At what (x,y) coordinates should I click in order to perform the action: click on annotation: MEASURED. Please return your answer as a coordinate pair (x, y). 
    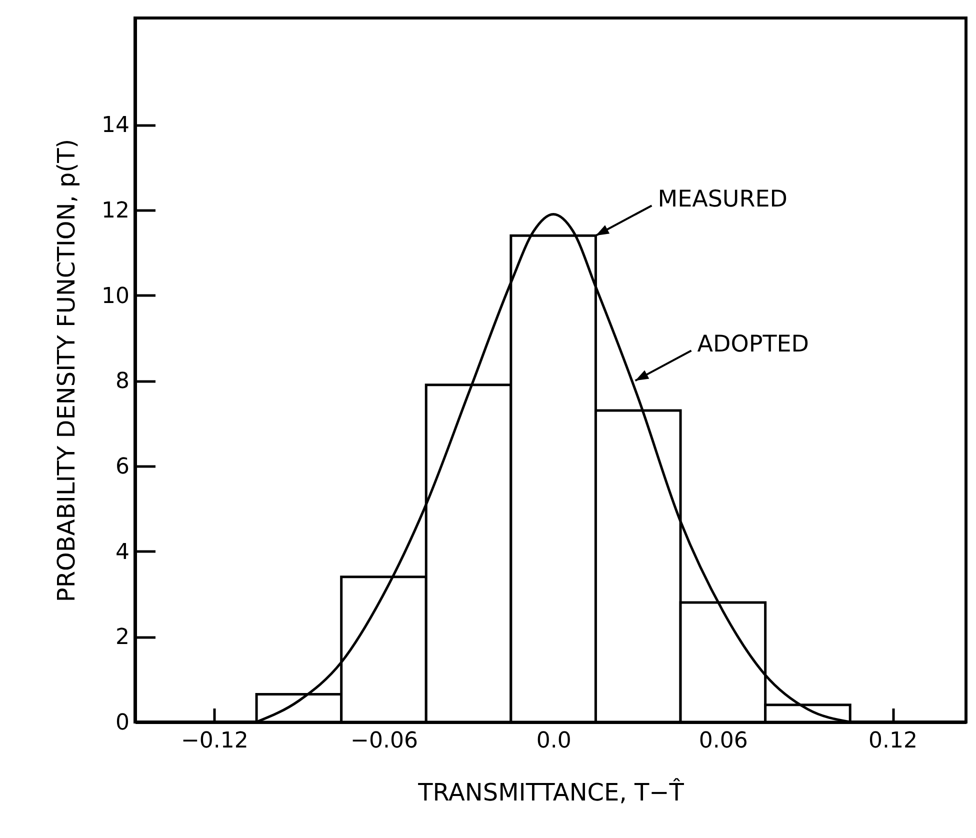
    Looking at the image, I should click on (723, 199).